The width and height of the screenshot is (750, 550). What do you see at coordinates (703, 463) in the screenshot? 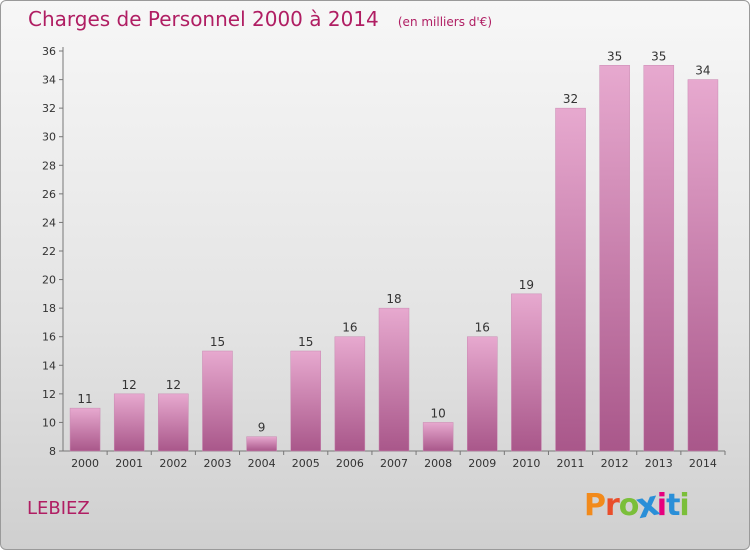
I see `x-tick-label: 2014` at bounding box center [703, 463].